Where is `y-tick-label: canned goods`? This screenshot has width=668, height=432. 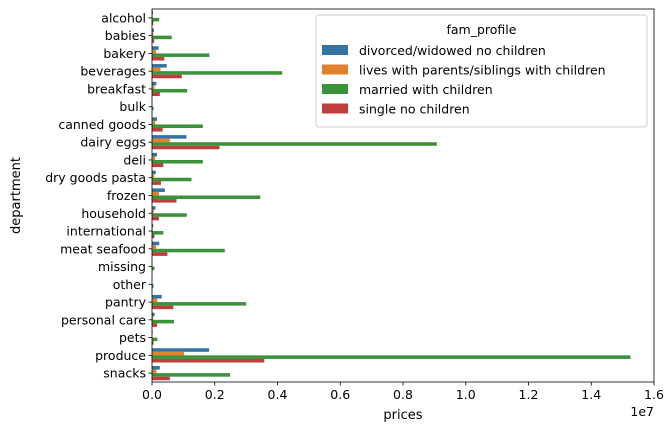 y-tick-label: canned goods is located at coordinates (102, 124).